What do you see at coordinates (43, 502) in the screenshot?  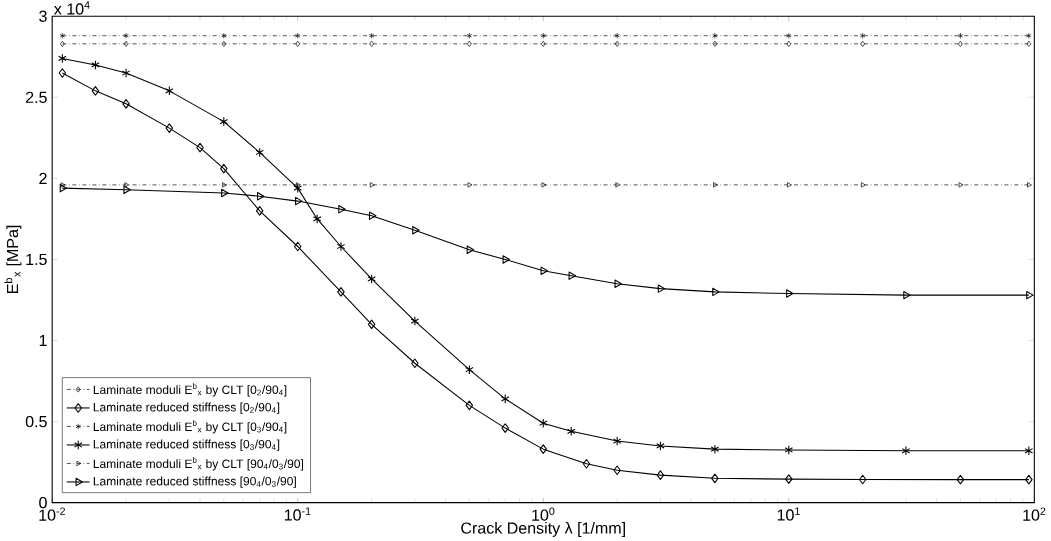 I see `y-tick-label: 0` at bounding box center [43, 502].